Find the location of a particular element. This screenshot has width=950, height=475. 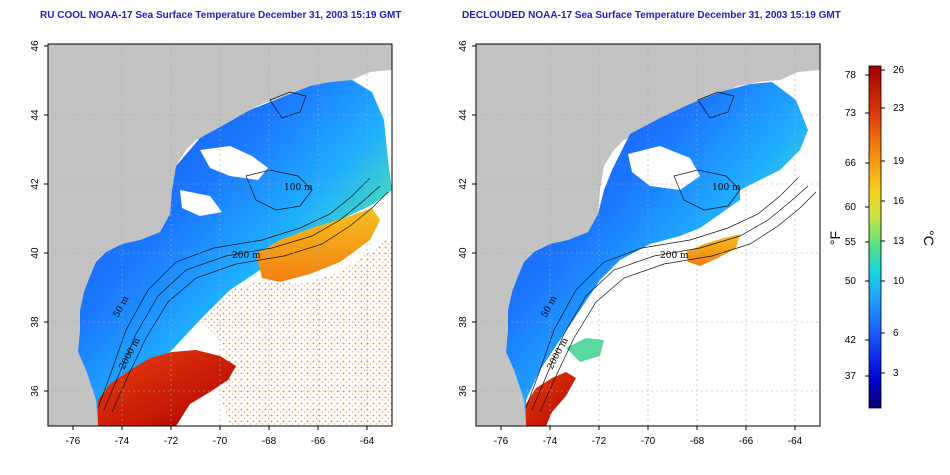

cloud-speckle is located at coordinates (296, 331).